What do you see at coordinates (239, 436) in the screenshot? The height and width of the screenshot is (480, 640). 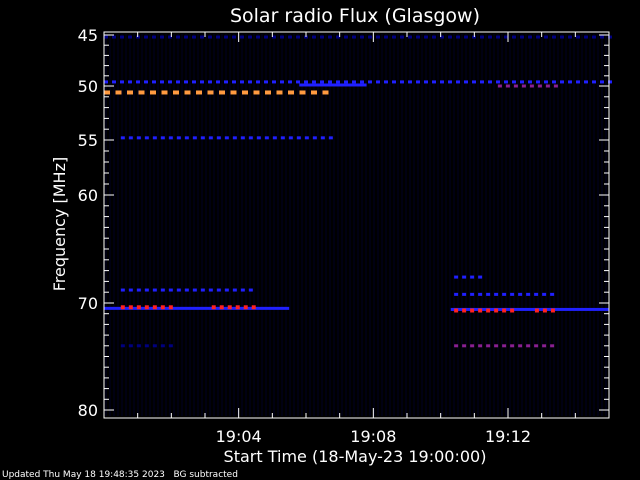 I see `x-tick-label: 19:04` at bounding box center [239, 436].